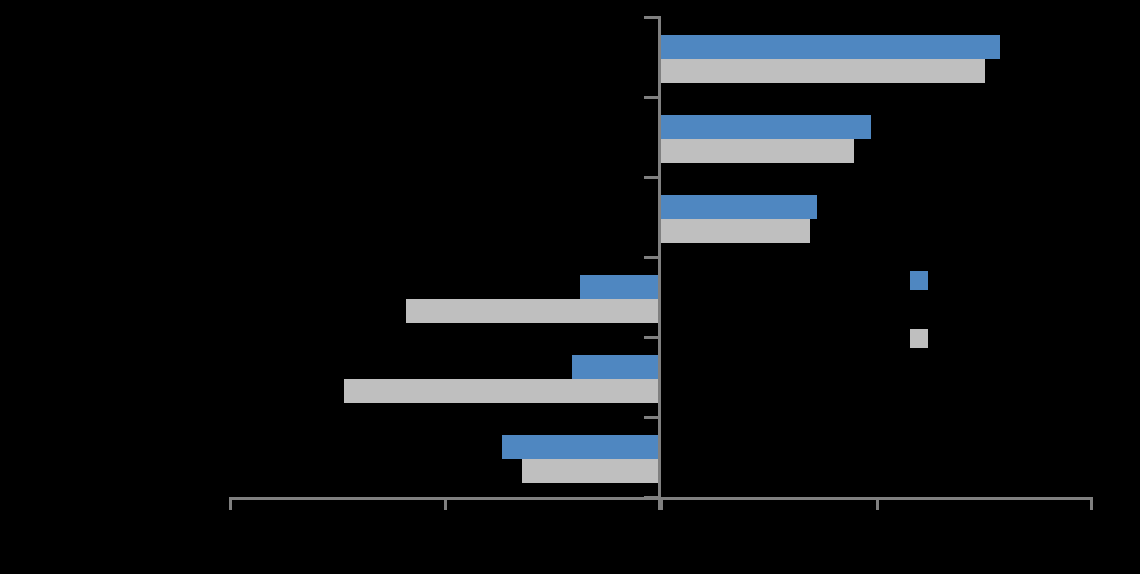 The height and width of the screenshot is (574, 1140). Describe the element at coordinates (919, 280) in the screenshot. I see `legend-swatch-blue` at that location.